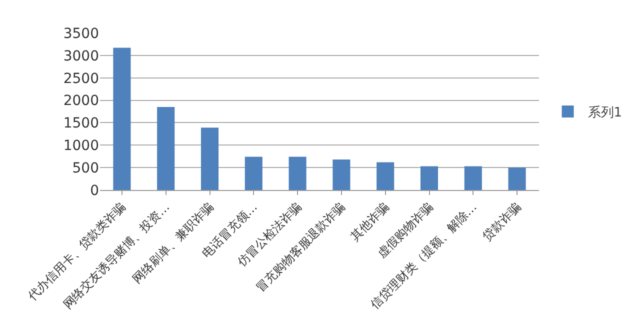 The height and width of the screenshot is (331, 640). I want to click on x-tick-label: 贷款诈骗, so click(502, 222).